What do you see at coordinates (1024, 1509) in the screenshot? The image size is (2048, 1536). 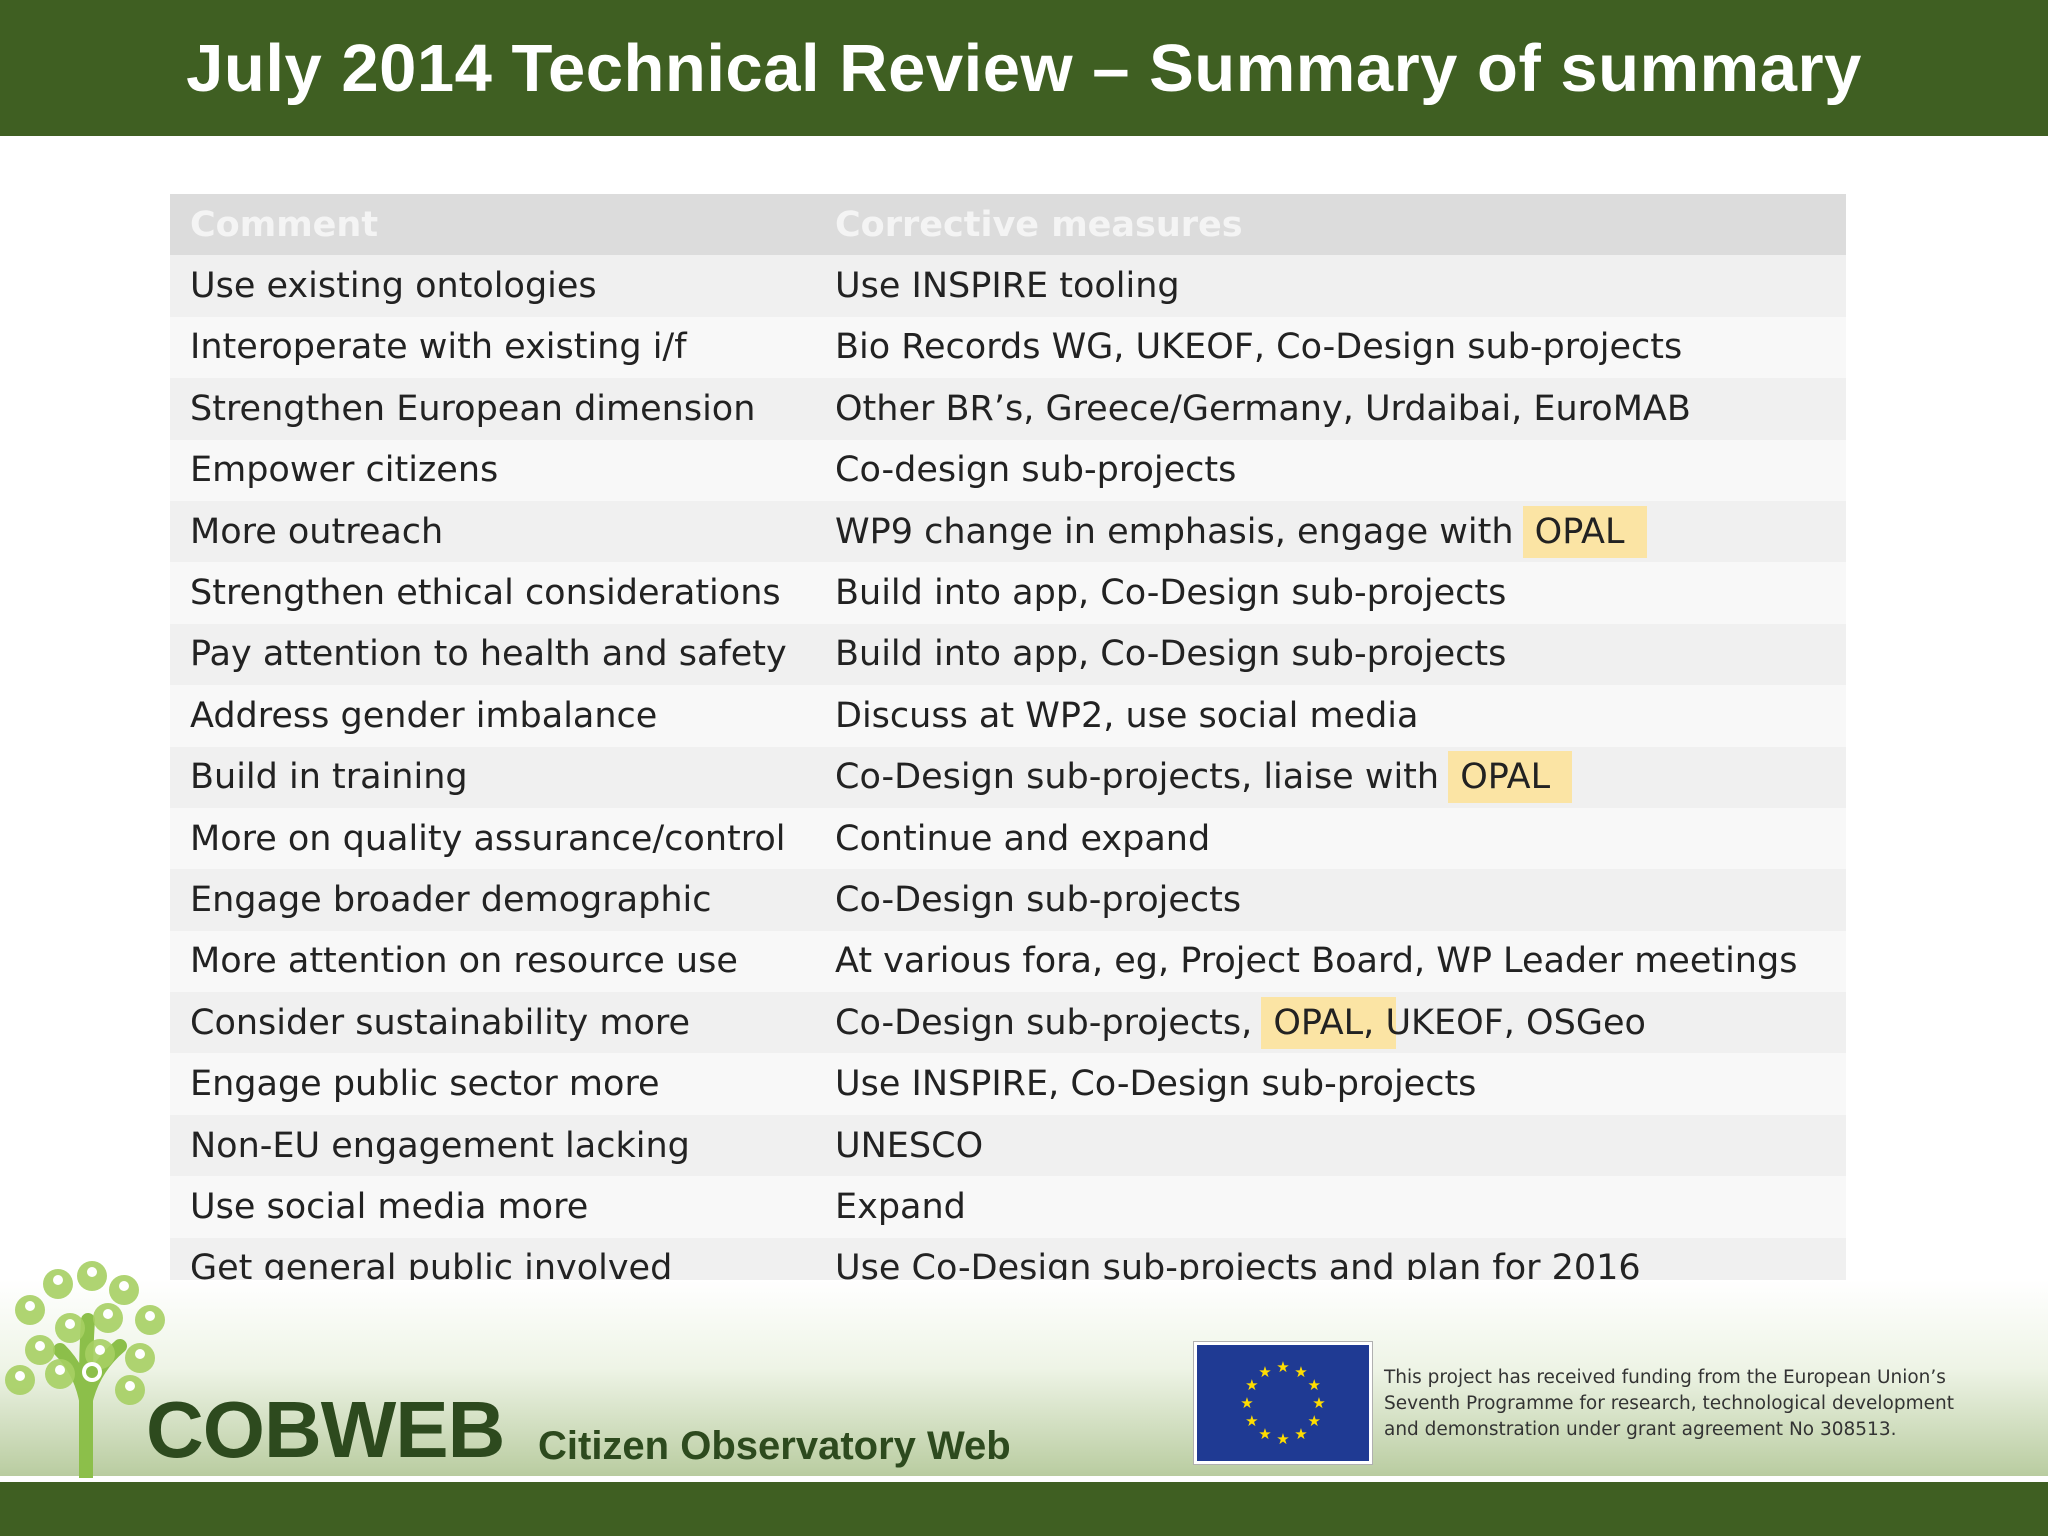 I see `footer-bar` at bounding box center [1024, 1509].